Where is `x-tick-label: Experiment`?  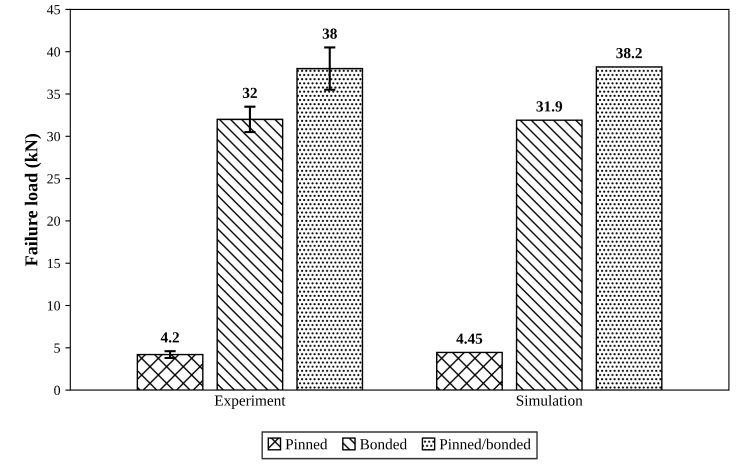 x-tick-label: Experiment is located at coordinates (250, 402).